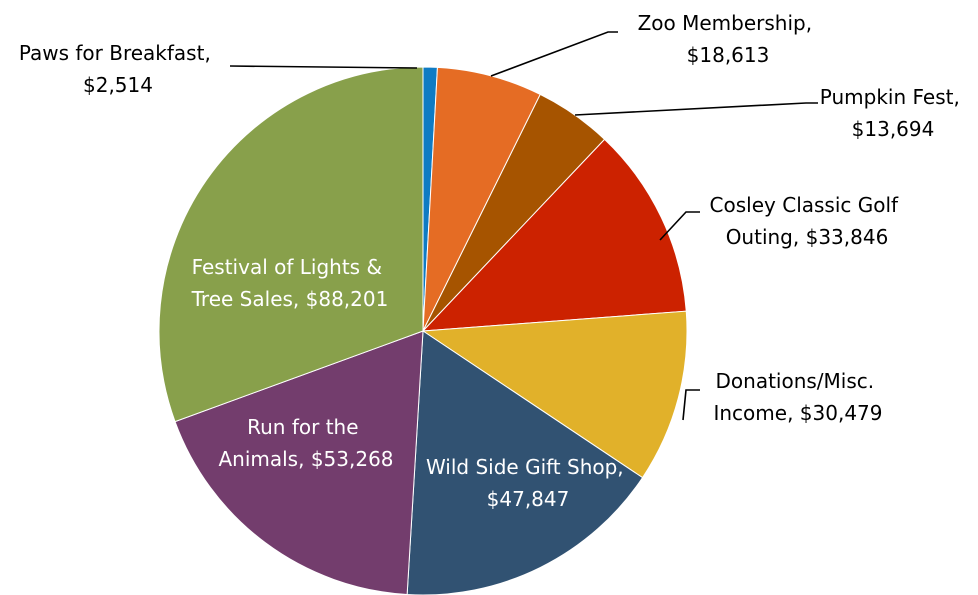 This screenshot has height=595, width=978. What do you see at coordinates (728, 39) in the screenshot?
I see `data-label-zoo-membership: Zoo Membership, $18,613` at bounding box center [728, 39].